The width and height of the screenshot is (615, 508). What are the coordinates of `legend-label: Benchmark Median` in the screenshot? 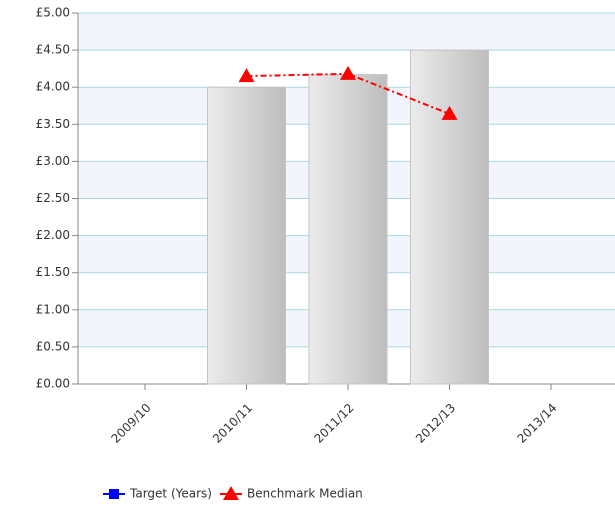 It's located at (305, 494).